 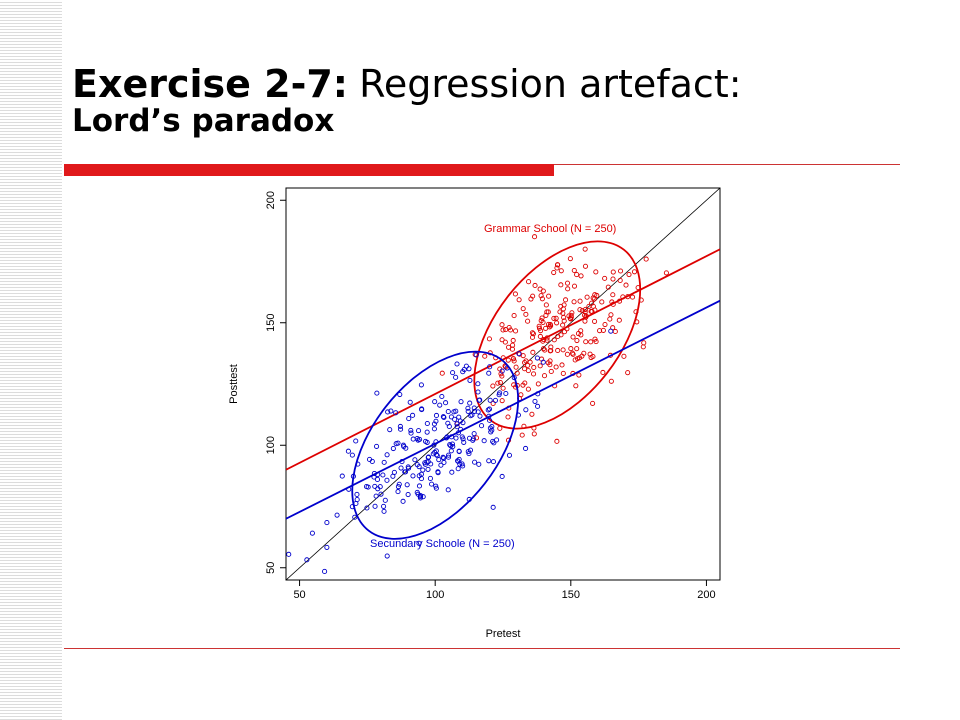 I want to click on title-rule, so click(x=727, y=164).